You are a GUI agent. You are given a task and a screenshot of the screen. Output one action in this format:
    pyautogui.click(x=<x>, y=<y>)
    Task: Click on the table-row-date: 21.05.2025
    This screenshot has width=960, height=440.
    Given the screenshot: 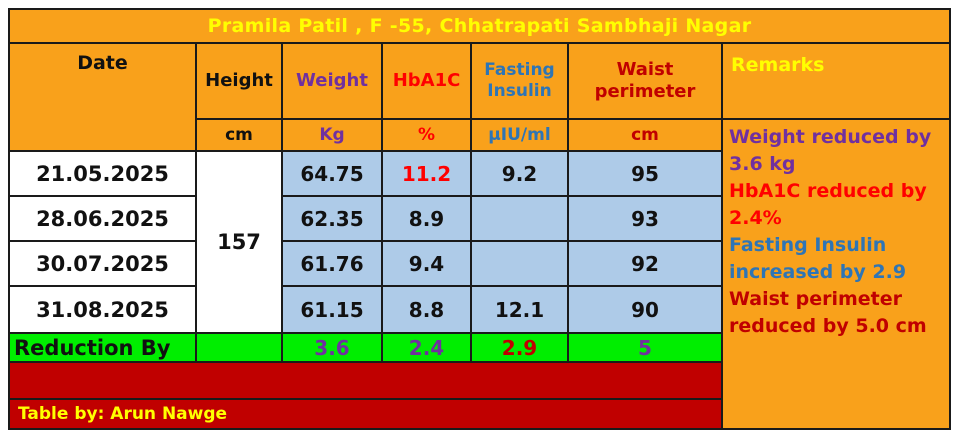 What is the action you would take?
    pyautogui.click(x=102, y=173)
    